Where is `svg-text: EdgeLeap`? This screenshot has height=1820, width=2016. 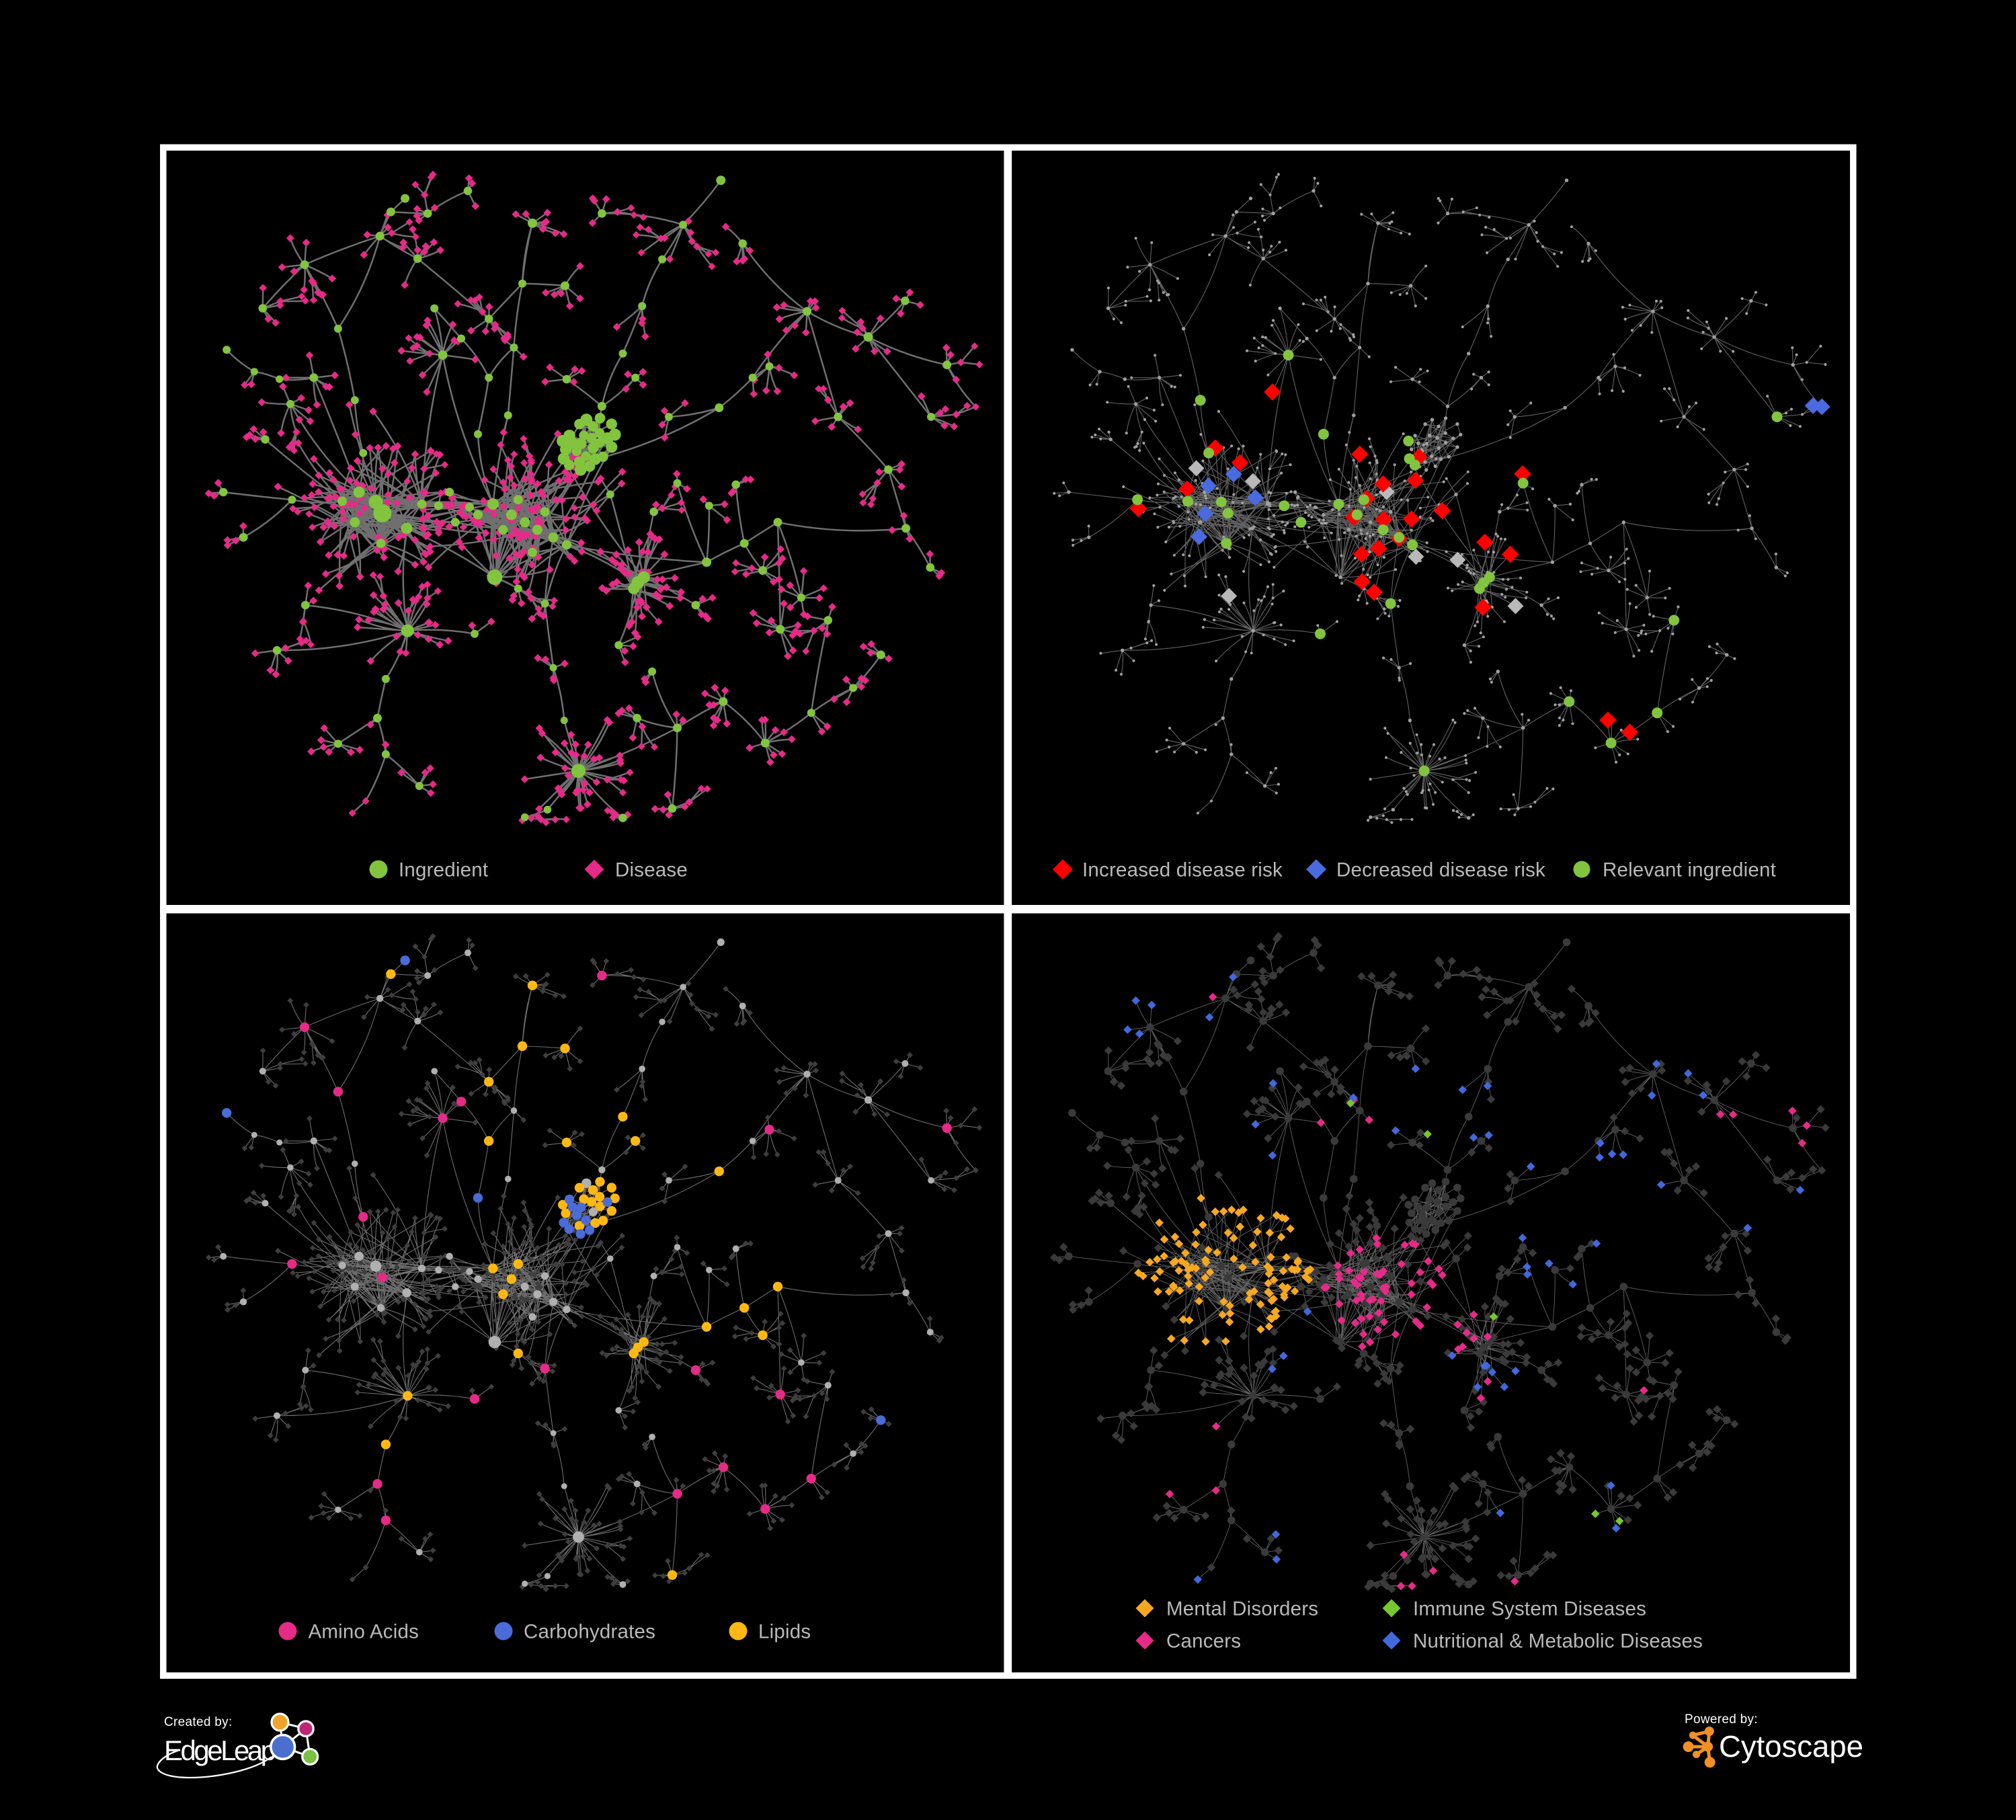 svg-text: EdgeLeap is located at coordinates (220, 1750).